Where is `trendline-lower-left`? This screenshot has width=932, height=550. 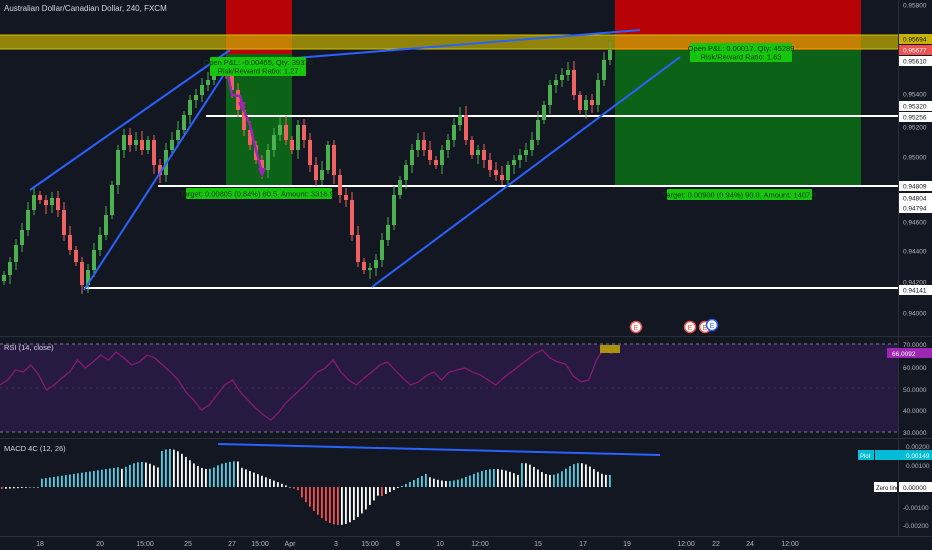 trendline-lower-left is located at coordinates (158, 176).